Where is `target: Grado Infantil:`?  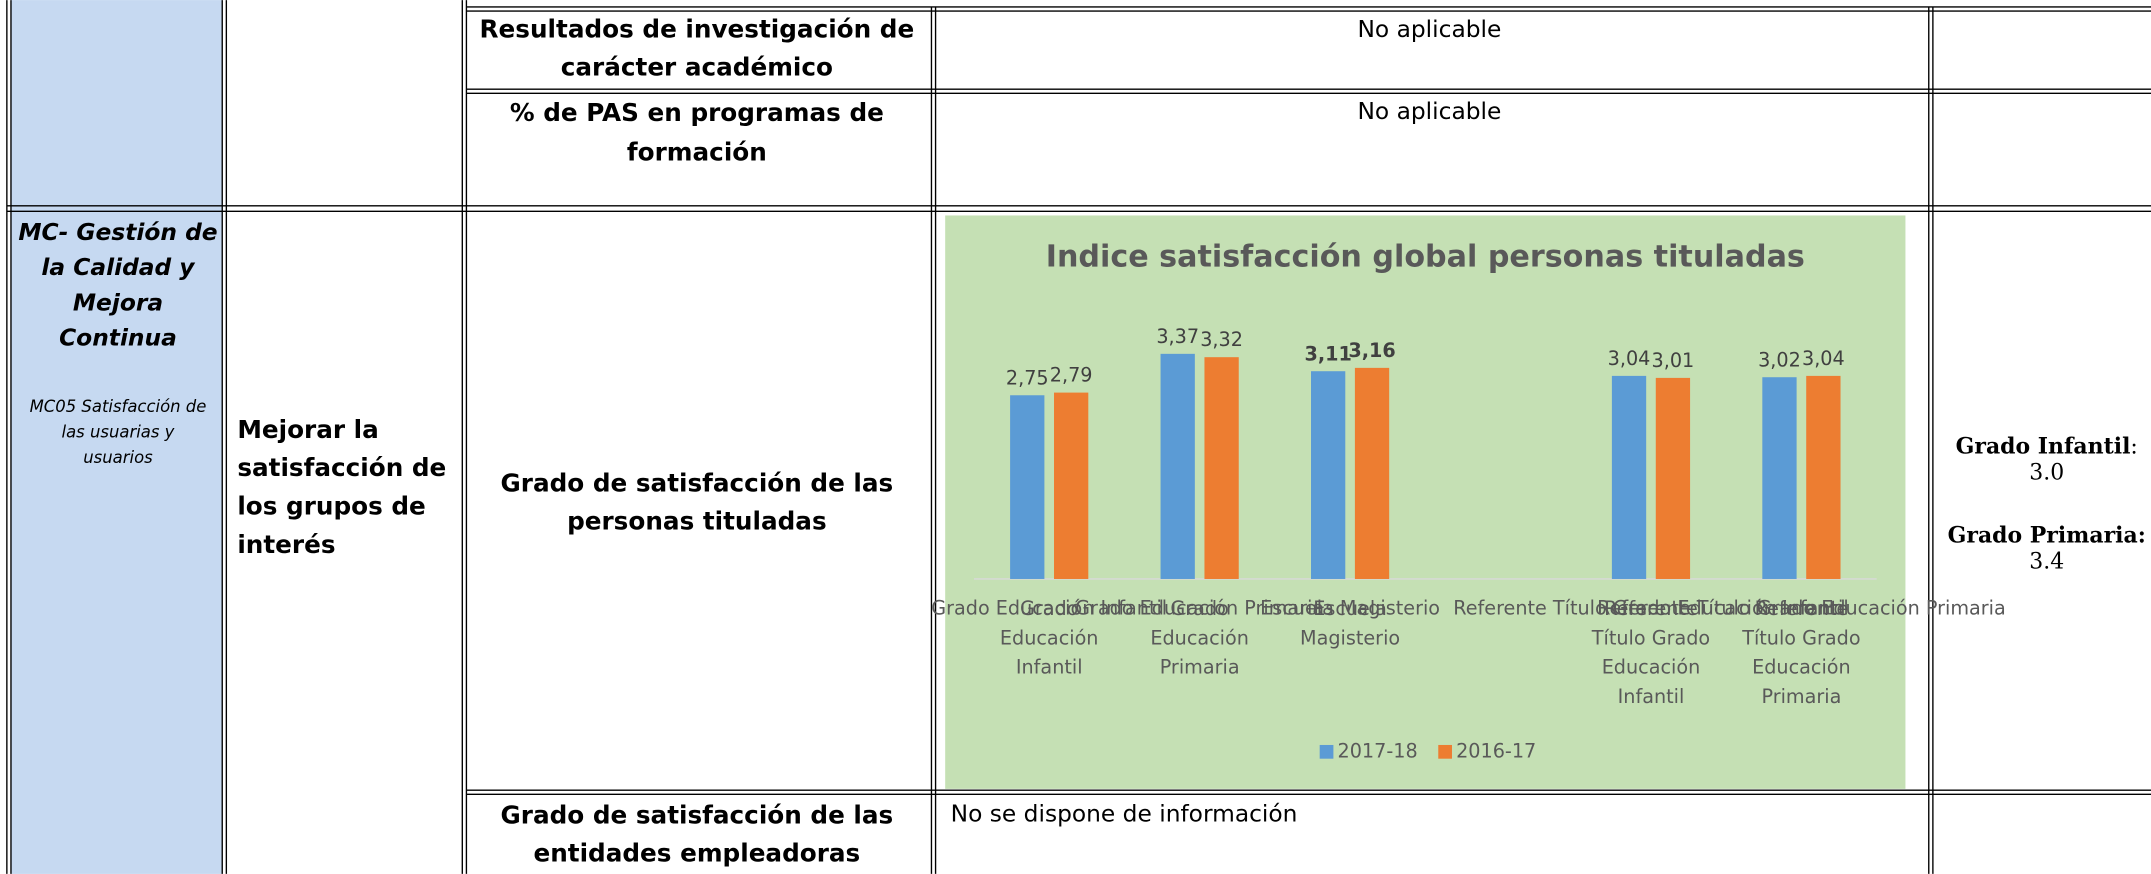 target: Grado Infantil: is located at coordinates (2047, 446).